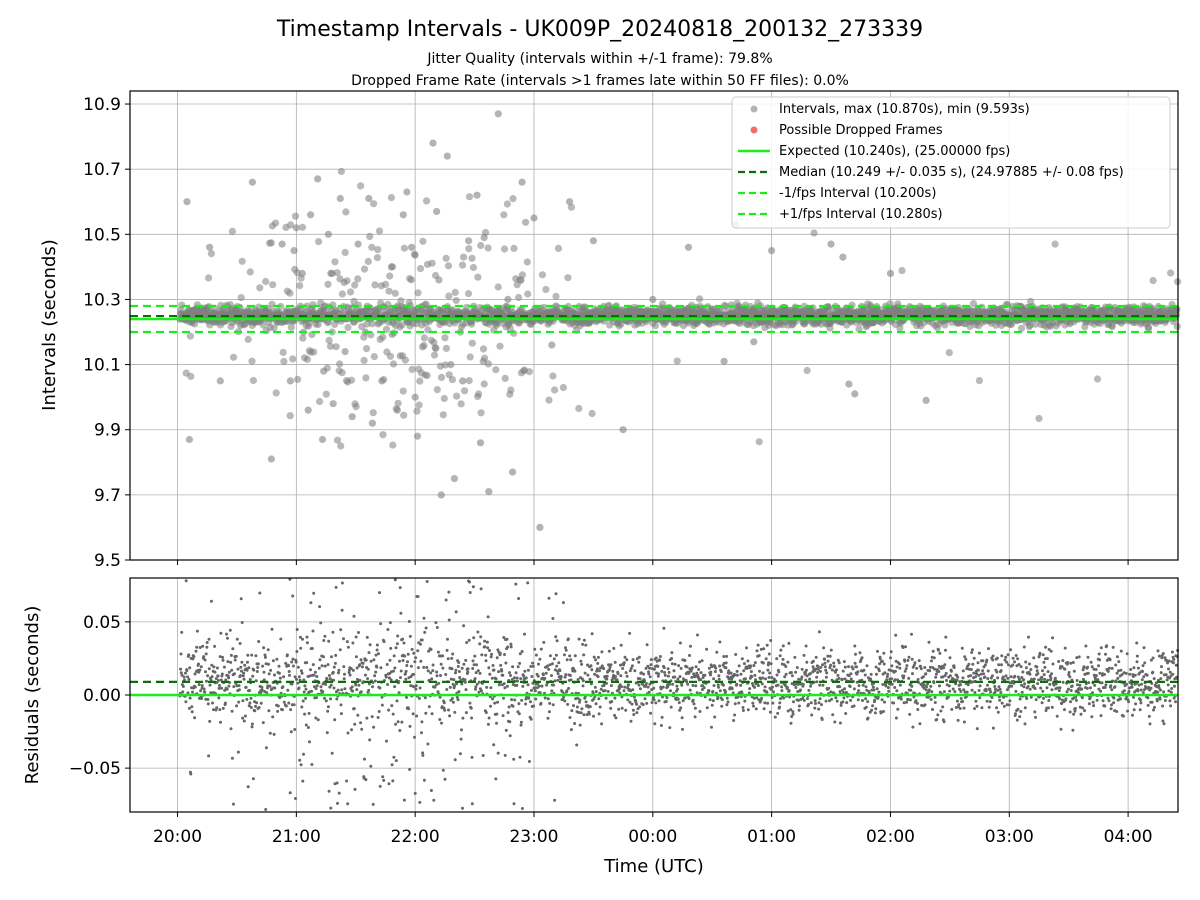 This screenshot has width=1200, height=900. Describe the element at coordinates (107, 561) in the screenshot. I see `intervals-y-tick-label: 9.5` at that location.